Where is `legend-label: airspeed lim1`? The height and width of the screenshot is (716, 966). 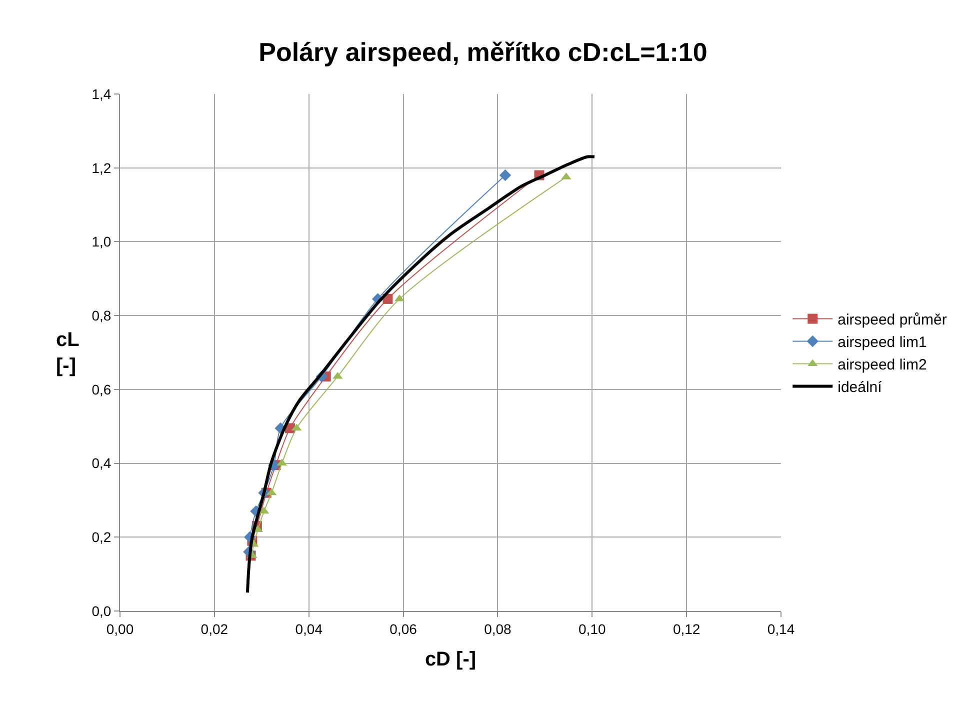 legend-label: airspeed lim1 is located at coordinates (882, 343).